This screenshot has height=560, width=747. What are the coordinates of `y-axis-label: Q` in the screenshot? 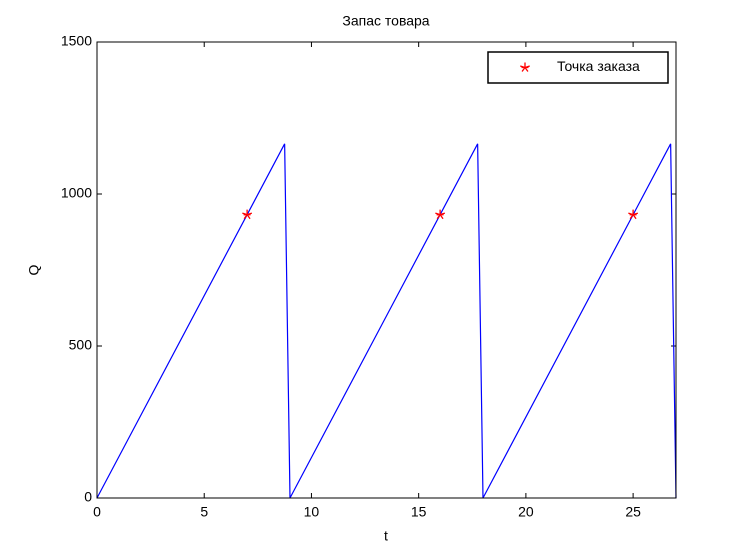 It's located at (34, 269).